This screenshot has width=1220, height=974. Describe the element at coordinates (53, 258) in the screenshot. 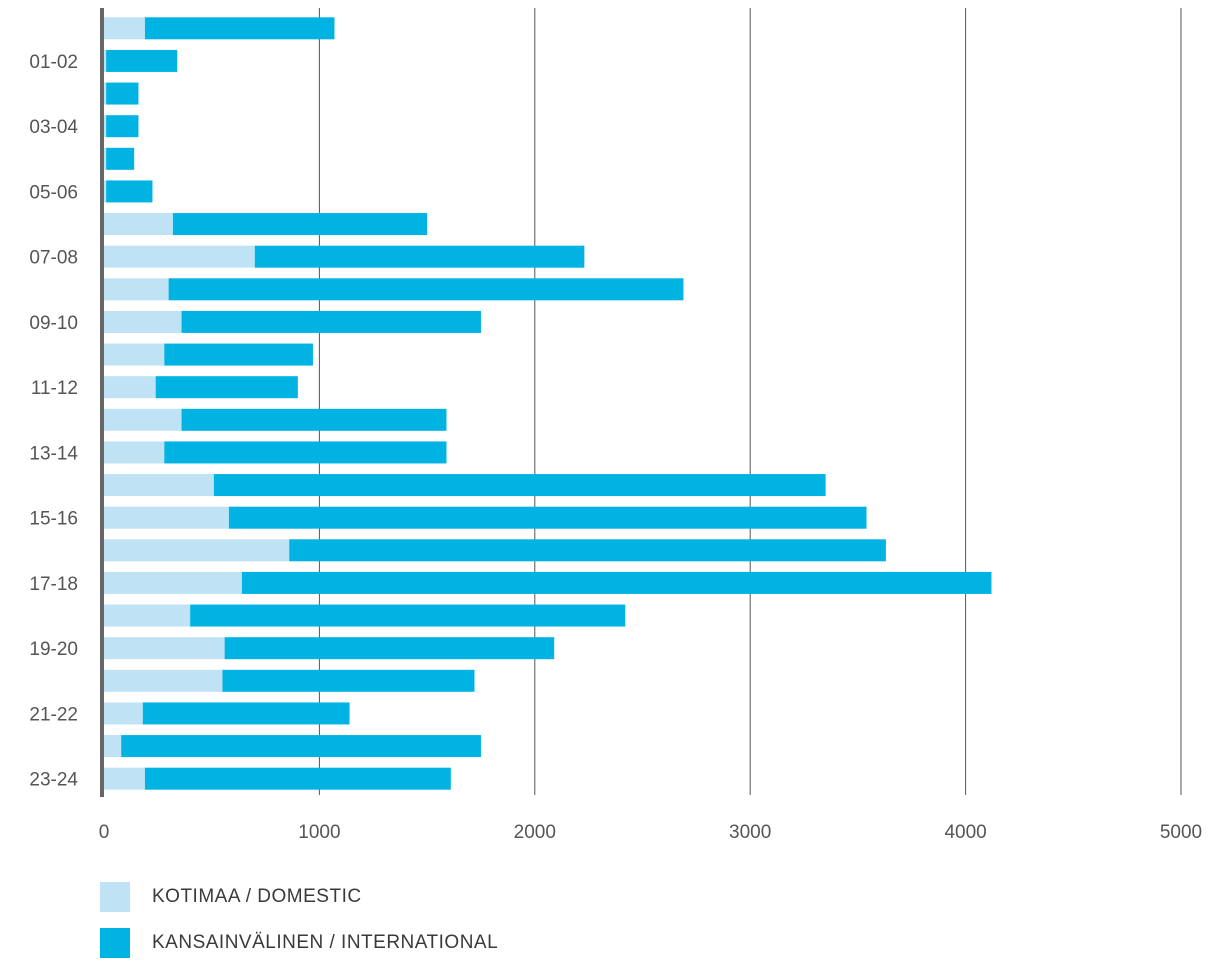

I see `y-tick-label-07-08: 07-08` at that location.